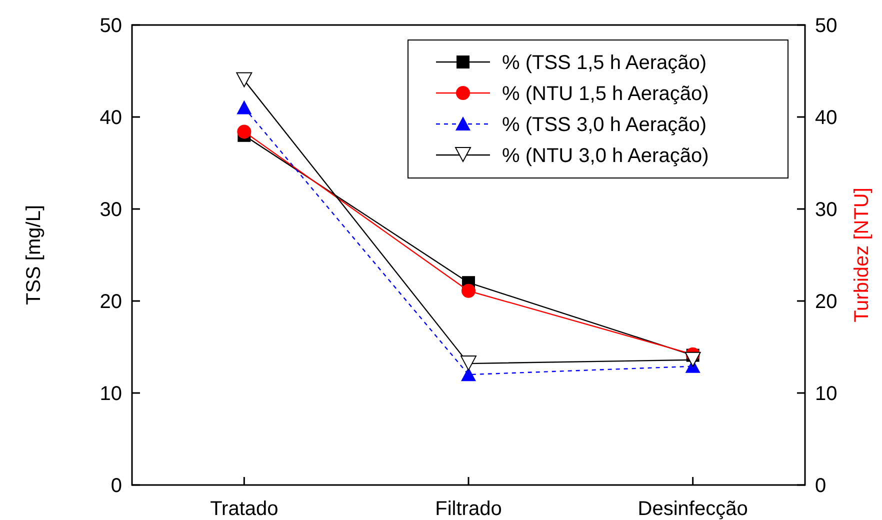 The height and width of the screenshot is (520, 882). I want to click on y2-axis-title: Turbidez [NTU], so click(862, 255).